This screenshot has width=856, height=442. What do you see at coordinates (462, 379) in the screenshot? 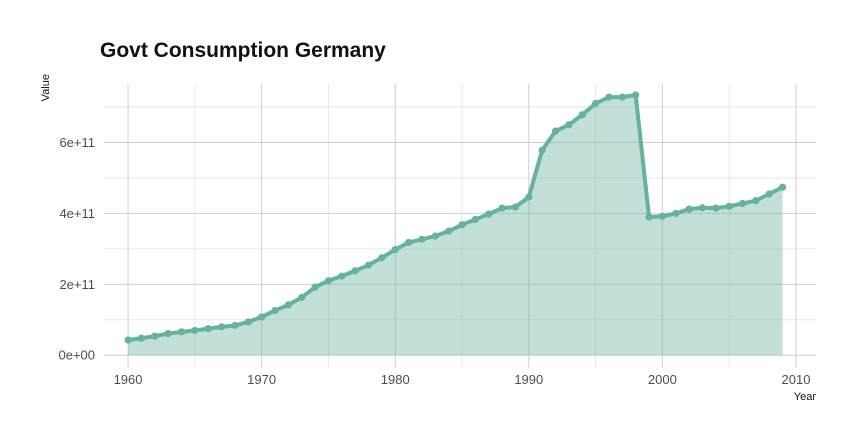
I see `x-tick-labels: 1960 1970 1980 1990 2000 2010` at bounding box center [462, 379].